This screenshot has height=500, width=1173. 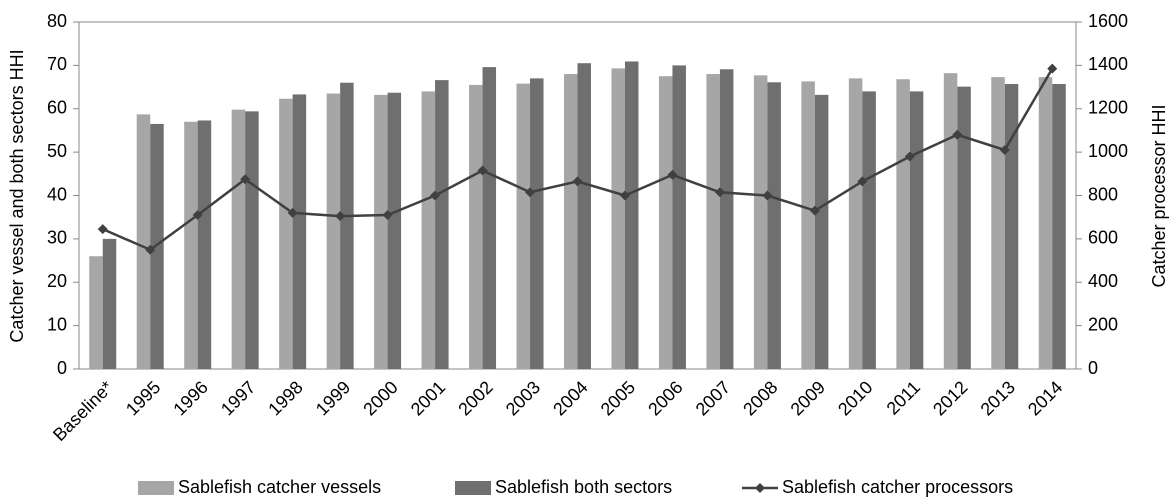 What do you see at coordinates (1108, 64) in the screenshot?
I see `y2-tick-label: 1400` at bounding box center [1108, 64].